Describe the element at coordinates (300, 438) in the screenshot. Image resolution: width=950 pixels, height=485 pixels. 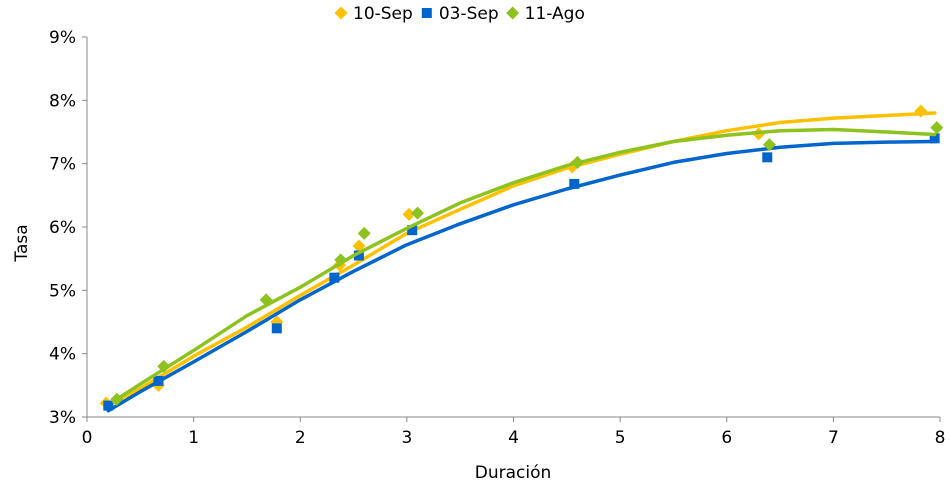
I see `x-tick-label: 2` at that location.